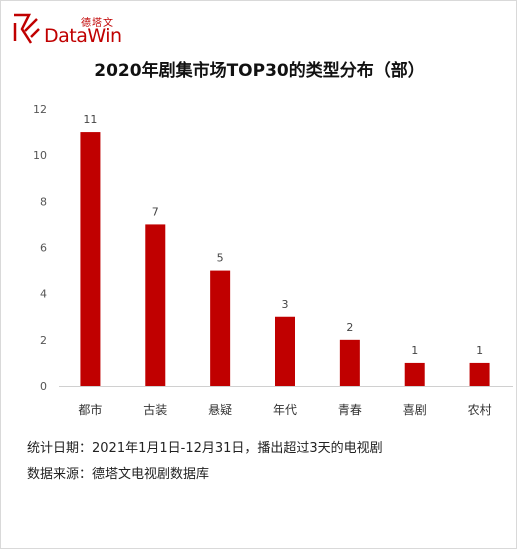  Describe the element at coordinates (220, 258) in the screenshot. I see `data-label: 5` at that location.